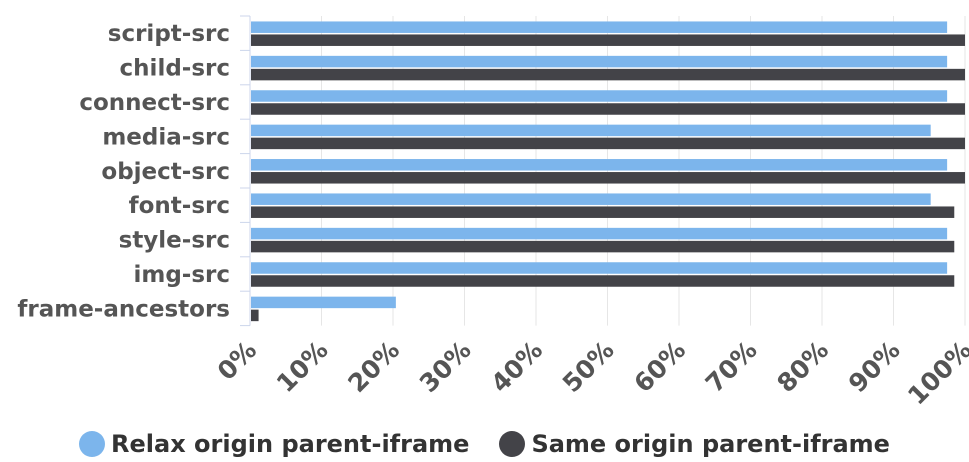 The image size is (969, 462). I want to click on legend-label-relax: Relax origin parent-iframe, so click(290, 444).